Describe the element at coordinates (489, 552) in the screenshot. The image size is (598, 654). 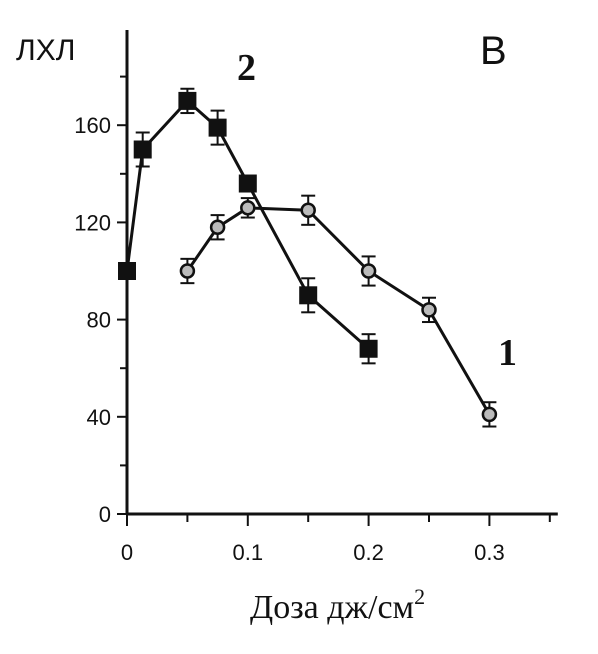
I see `x-tick-label: 0.3` at that location.